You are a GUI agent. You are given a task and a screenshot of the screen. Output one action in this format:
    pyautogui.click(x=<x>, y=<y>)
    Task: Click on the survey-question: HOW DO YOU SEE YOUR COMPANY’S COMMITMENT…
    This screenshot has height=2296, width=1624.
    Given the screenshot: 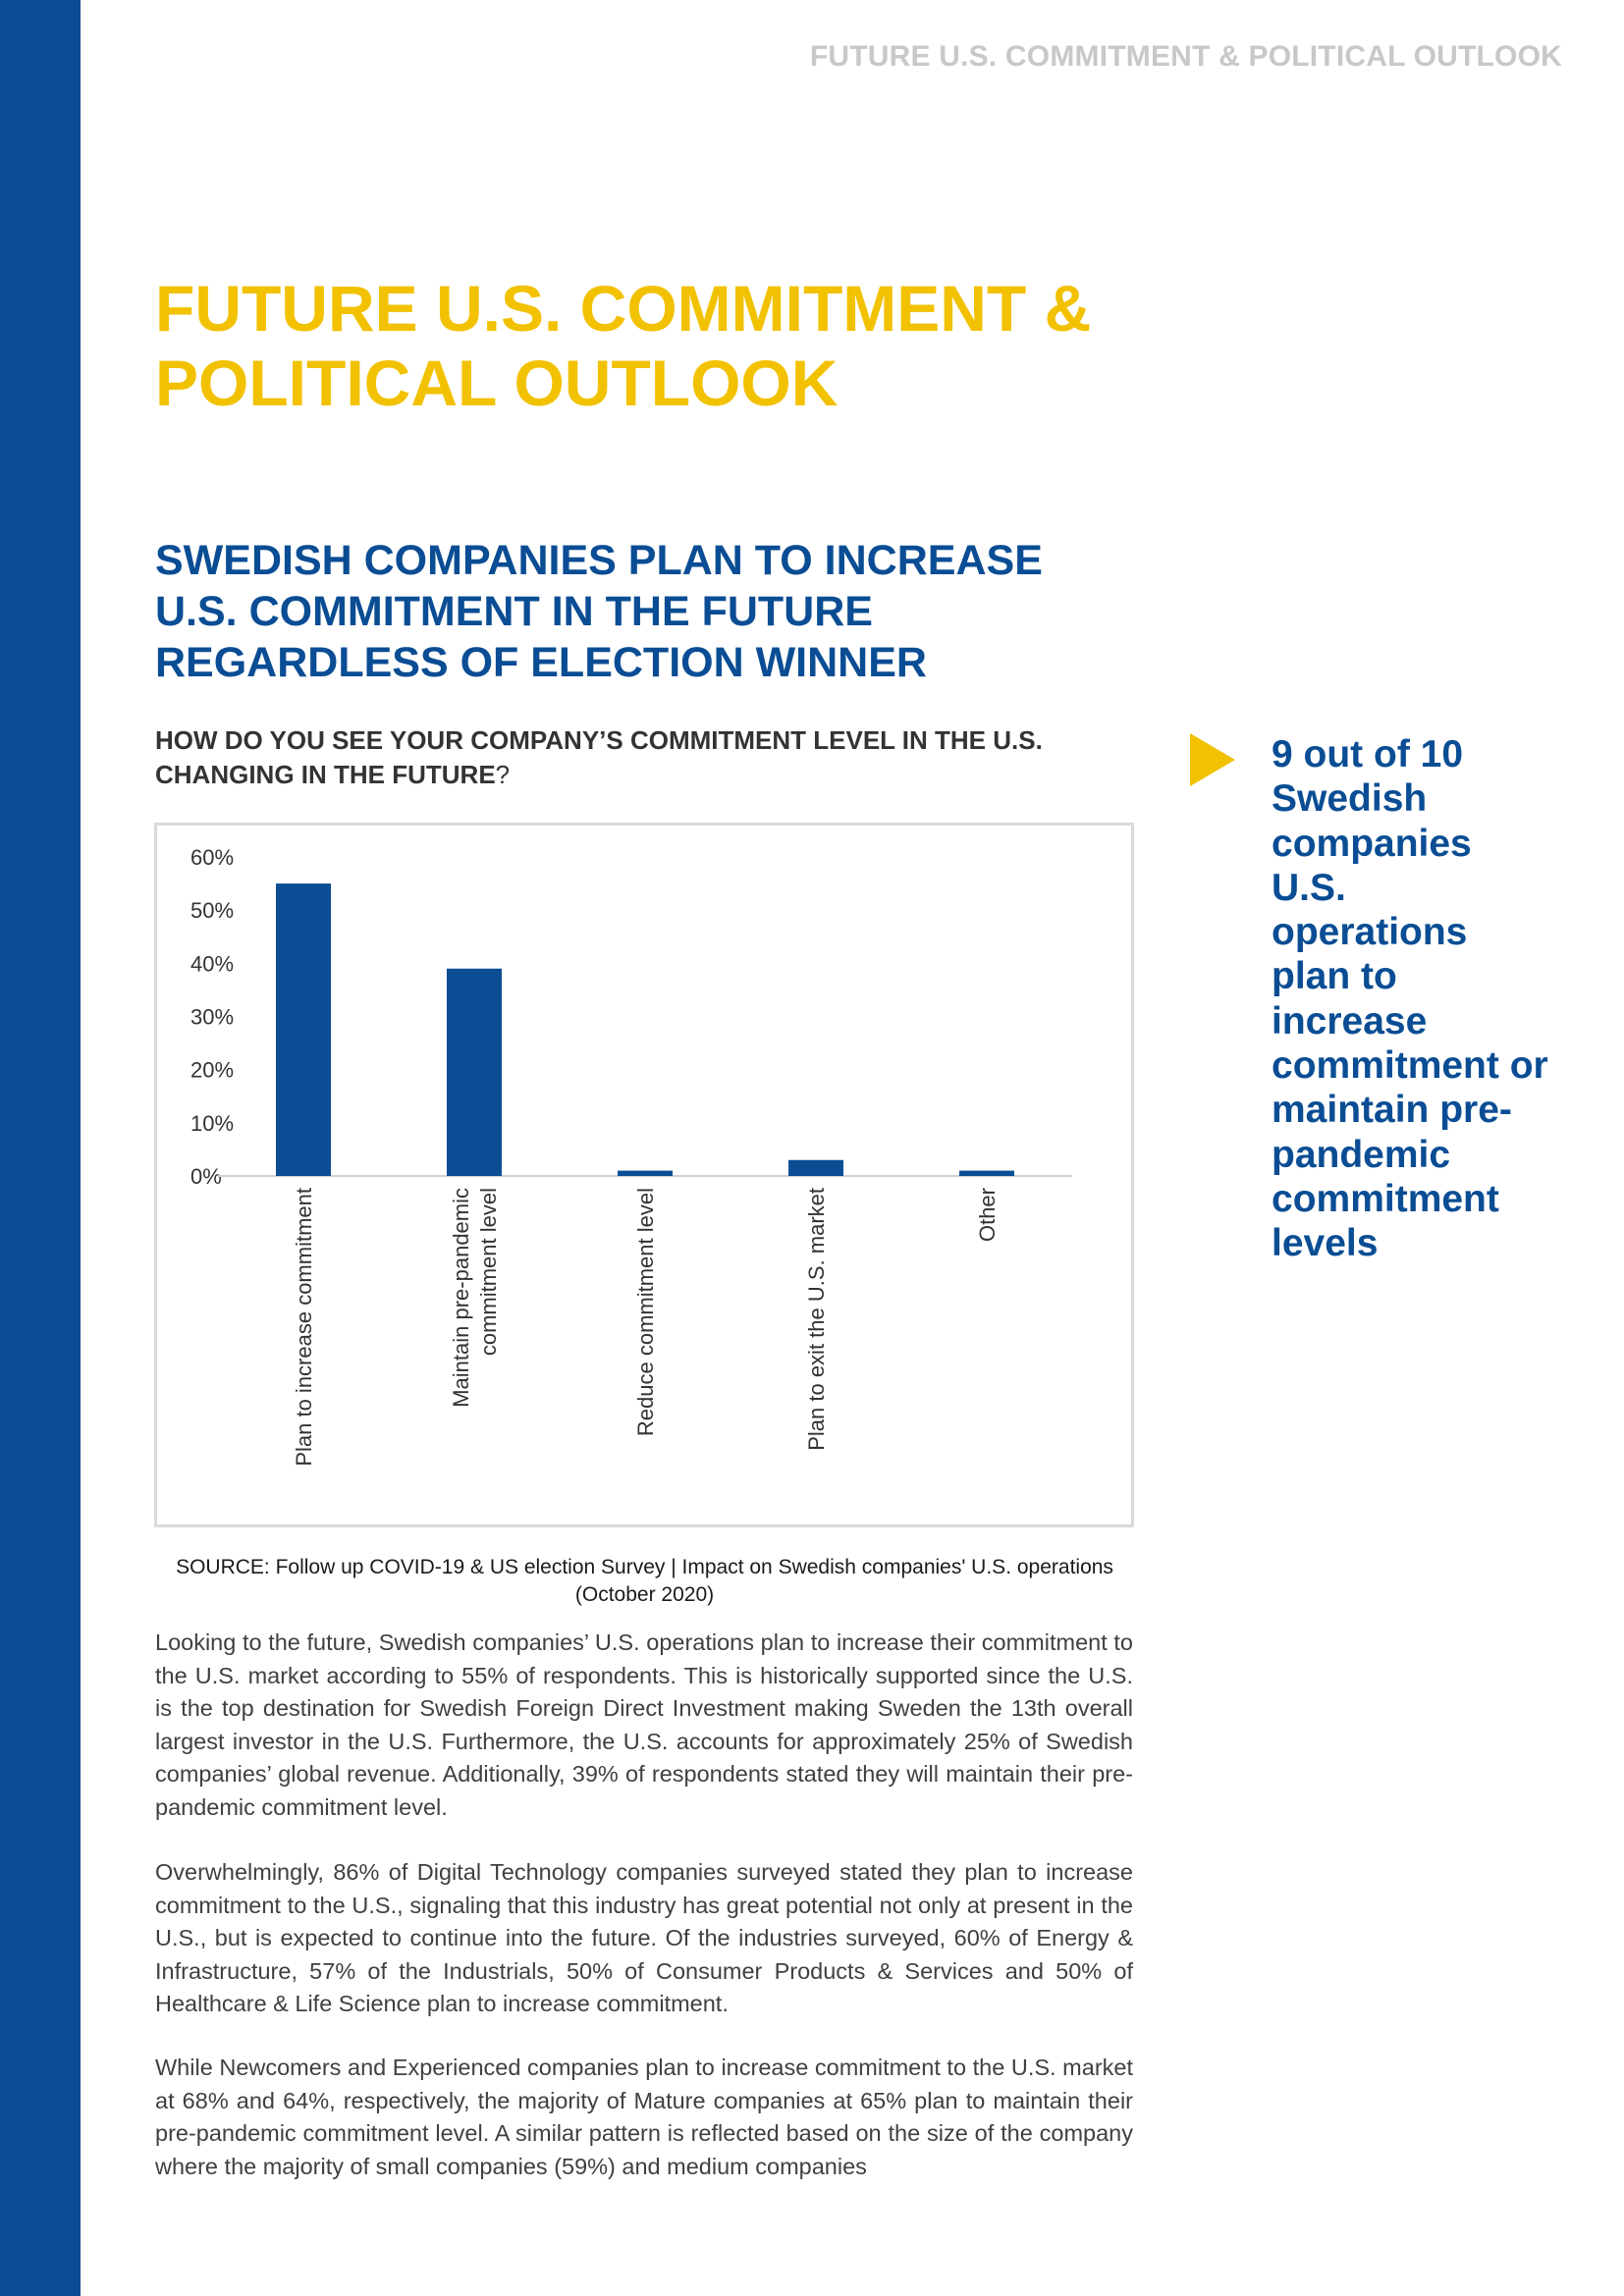 What is the action you would take?
    pyautogui.click(x=646, y=757)
    